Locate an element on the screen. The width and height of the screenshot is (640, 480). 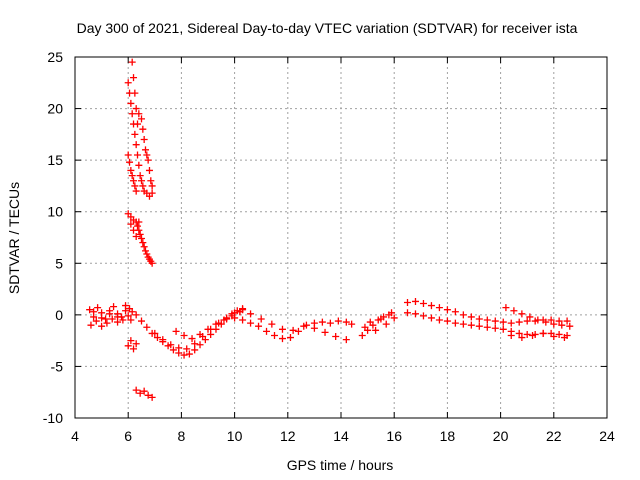
series-band-20-22.6 is located at coordinates (538, 323).